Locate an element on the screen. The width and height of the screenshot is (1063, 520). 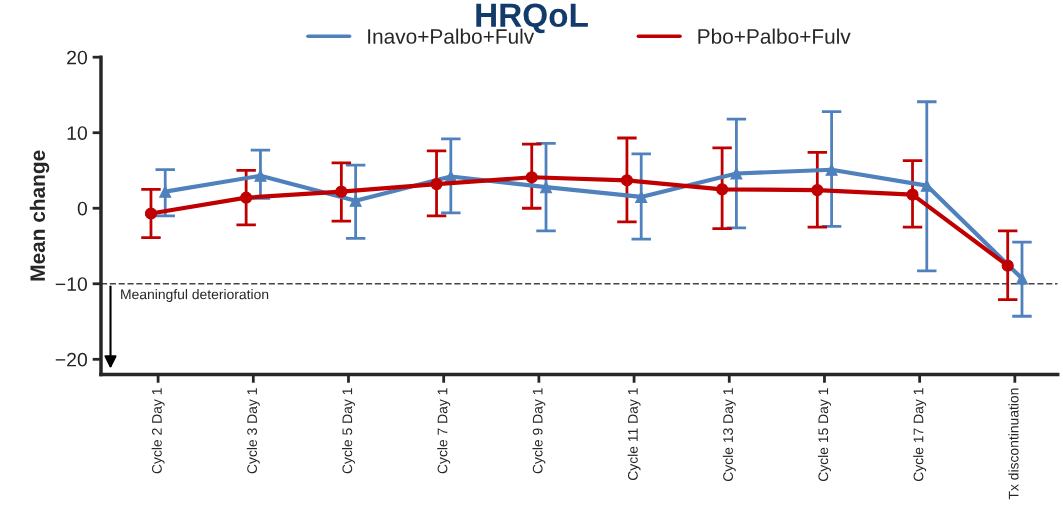
ref-line-label: Meaningful deterioration is located at coordinates (195, 296).